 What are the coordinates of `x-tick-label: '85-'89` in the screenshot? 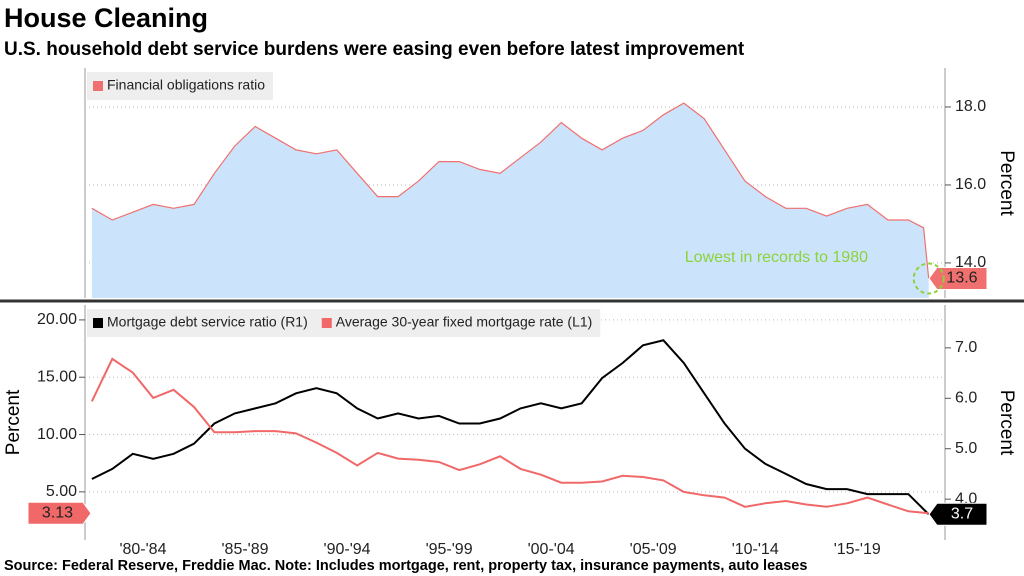 It's located at (244, 549).